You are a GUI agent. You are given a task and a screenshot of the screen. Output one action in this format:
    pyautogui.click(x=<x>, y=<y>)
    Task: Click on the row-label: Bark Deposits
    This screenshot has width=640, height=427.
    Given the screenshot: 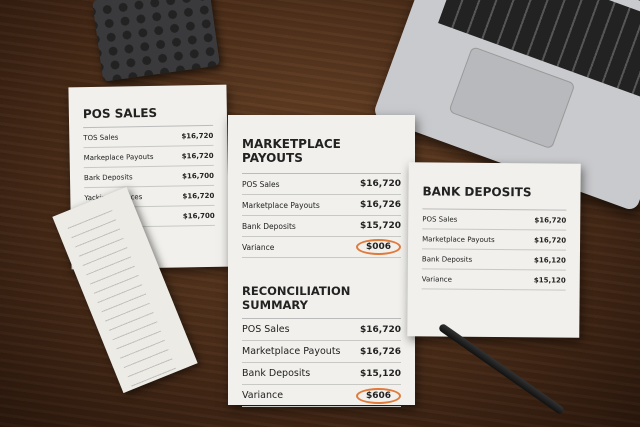 What is the action you would take?
    pyautogui.click(x=108, y=177)
    